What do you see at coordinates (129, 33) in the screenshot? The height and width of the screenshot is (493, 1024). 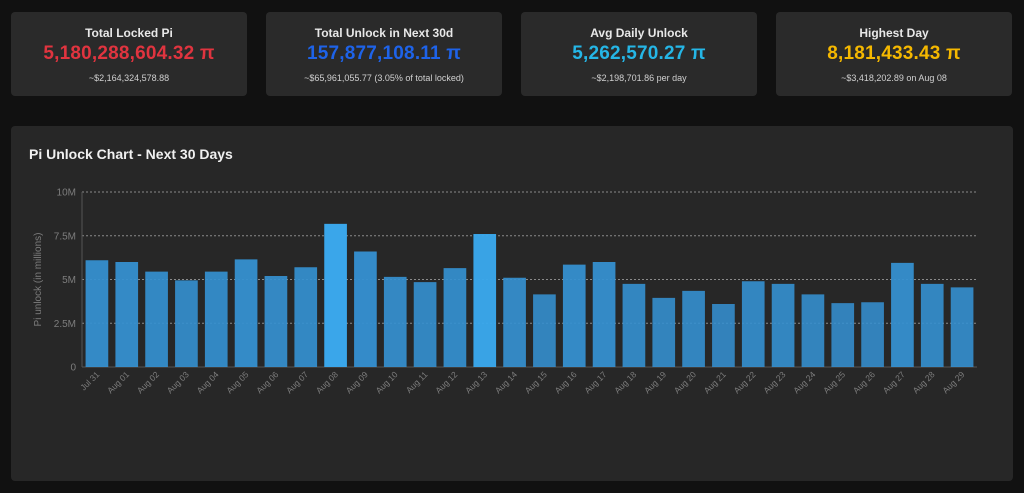 I see `card-label: Total Locked Pi` at bounding box center [129, 33].